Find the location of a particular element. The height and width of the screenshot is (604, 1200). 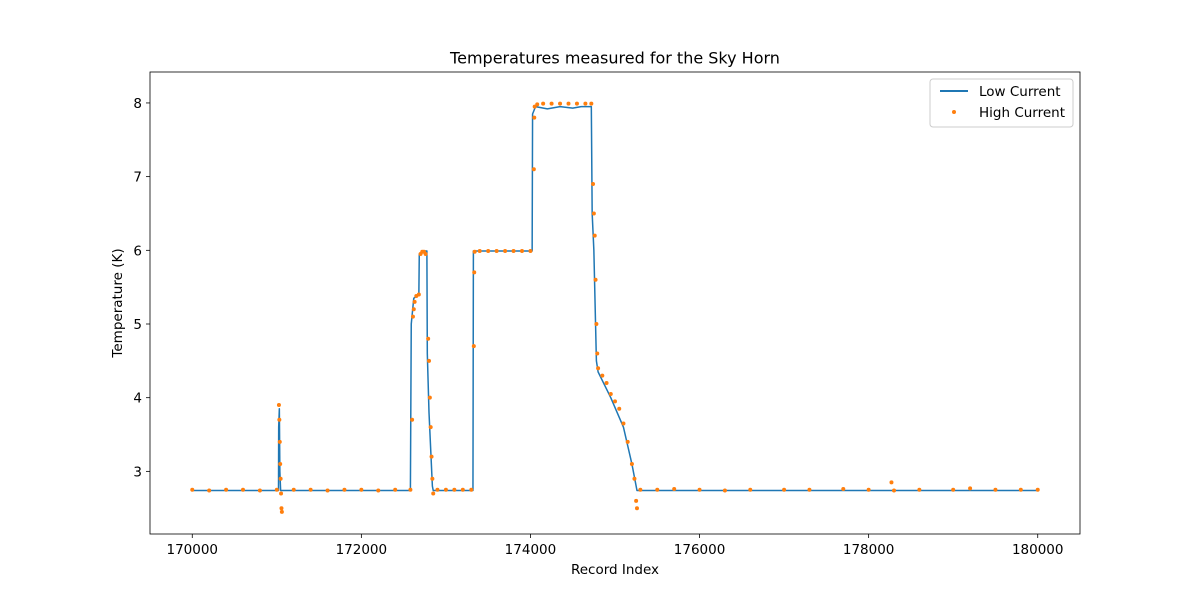

x-tick-label: 176000 is located at coordinates (700, 550).